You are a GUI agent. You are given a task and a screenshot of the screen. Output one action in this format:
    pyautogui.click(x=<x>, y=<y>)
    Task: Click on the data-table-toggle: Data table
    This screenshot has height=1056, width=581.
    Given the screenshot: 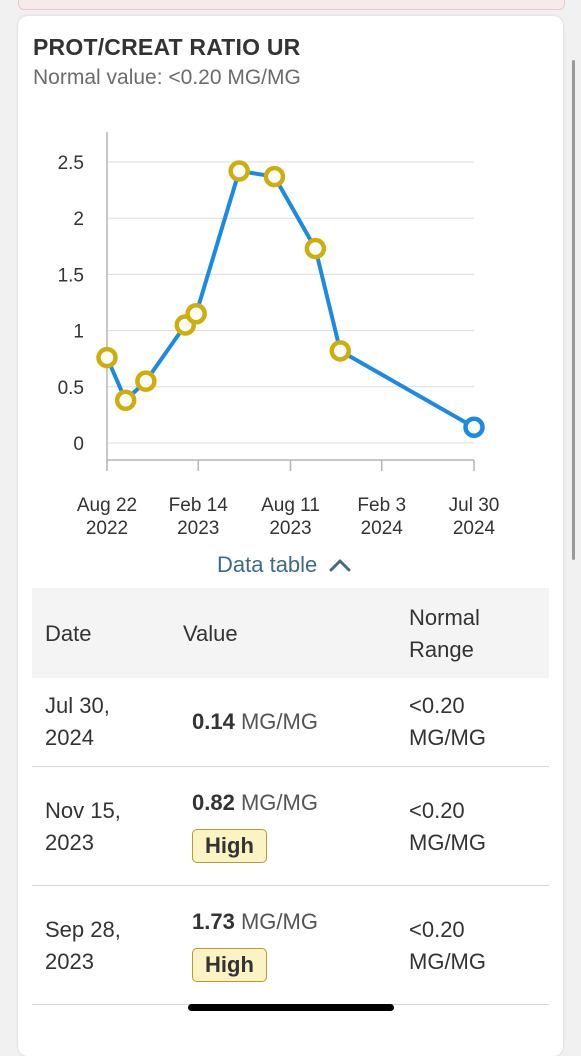 What is the action you would take?
    pyautogui.click(x=284, y=565)
    